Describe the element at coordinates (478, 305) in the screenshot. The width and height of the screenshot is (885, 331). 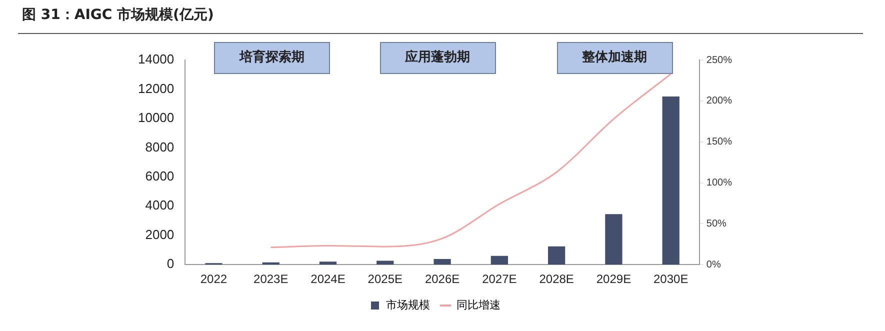
I see `legend-label: 同比增速` at that location.